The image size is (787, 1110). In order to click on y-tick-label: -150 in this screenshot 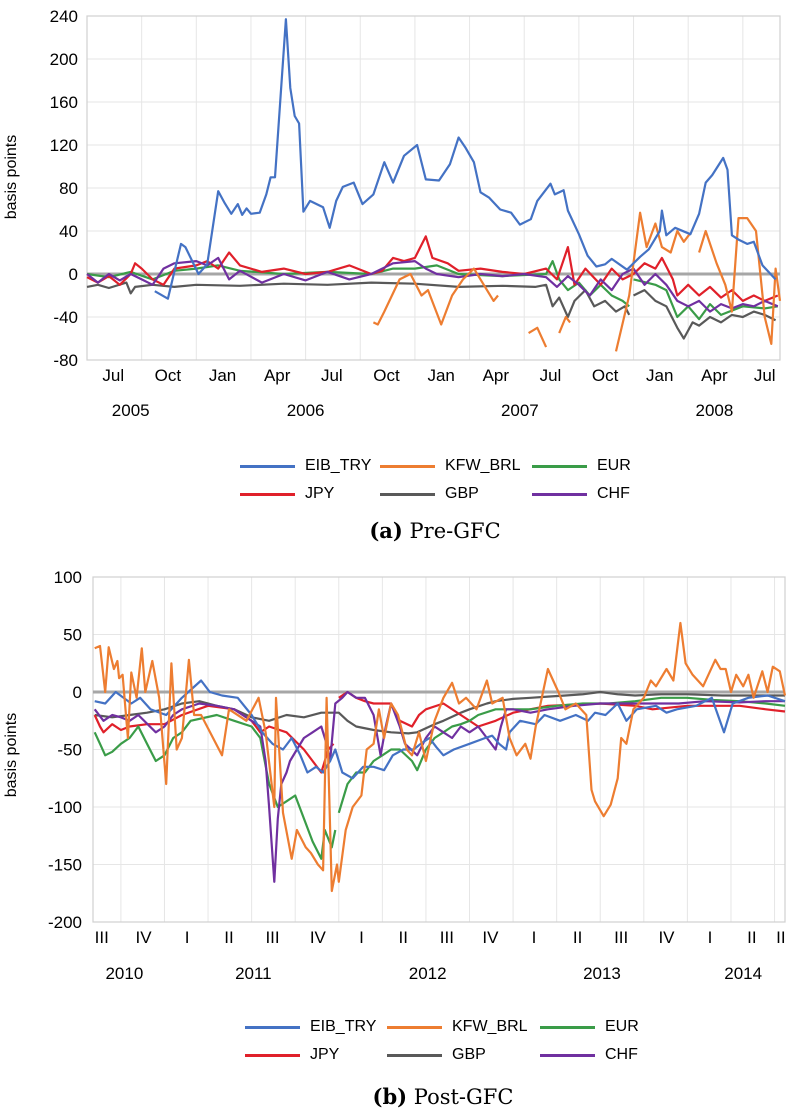, I will do `click(65, 865)`.